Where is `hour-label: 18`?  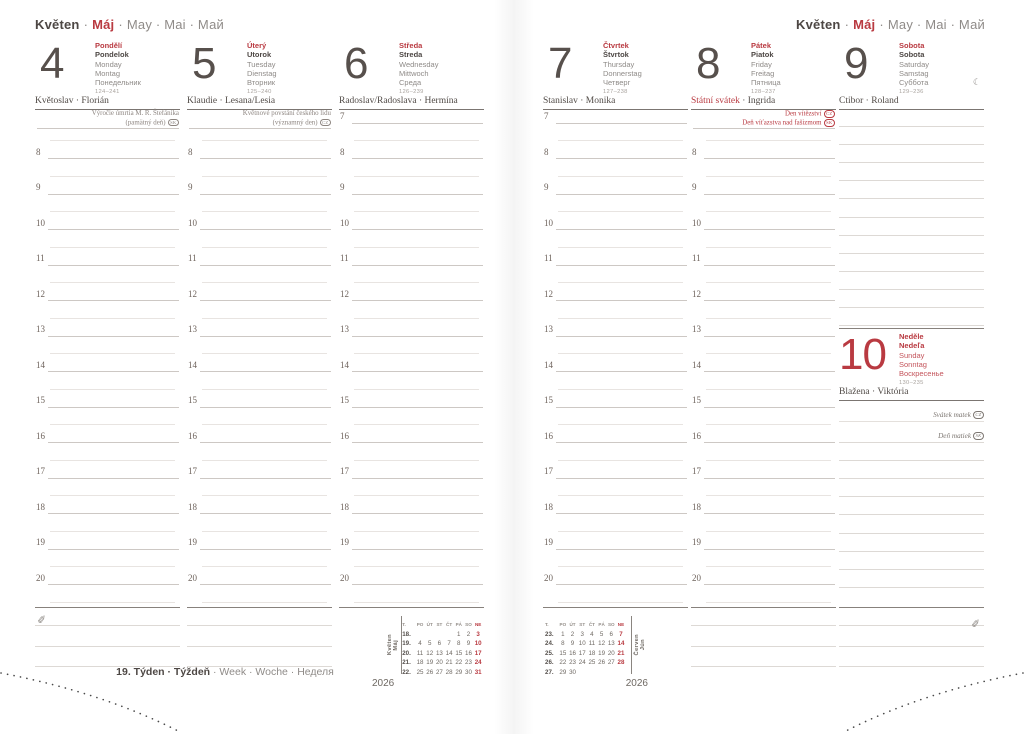 hour-label: 18 is located at coordinates (40, 506).